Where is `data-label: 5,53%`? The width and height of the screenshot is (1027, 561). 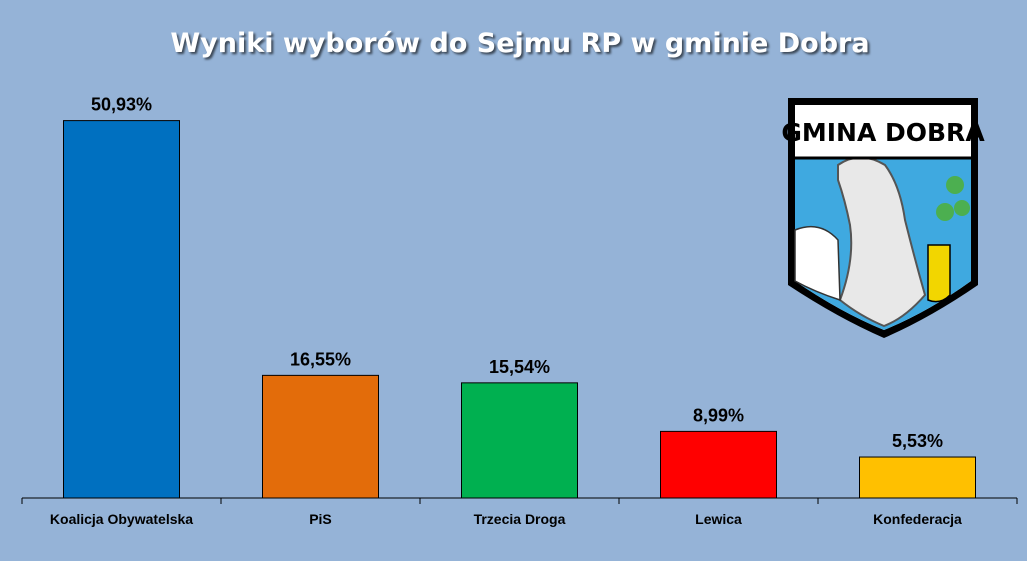 data-label: 5,53% is located at coordinates (917, 441).